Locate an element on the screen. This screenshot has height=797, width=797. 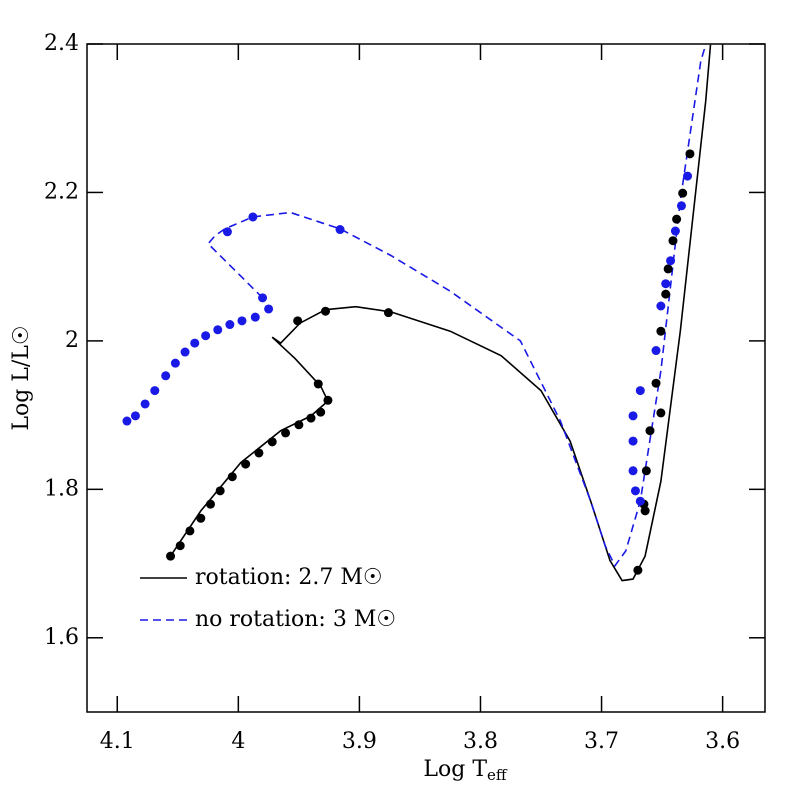
x-axis-label: Log Teff is located at coordinates (465, 770).